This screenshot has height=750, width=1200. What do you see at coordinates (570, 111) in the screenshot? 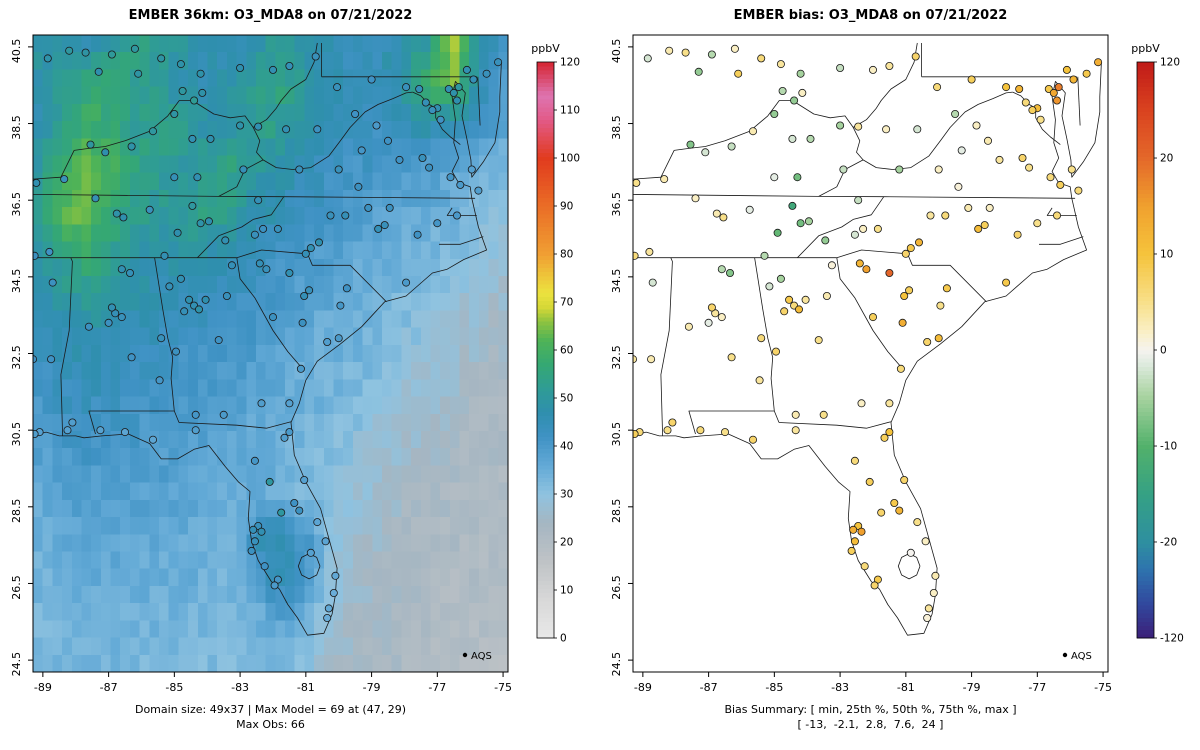
I see `colorbar-tick-label: 110` at bounding box center [570, 111].